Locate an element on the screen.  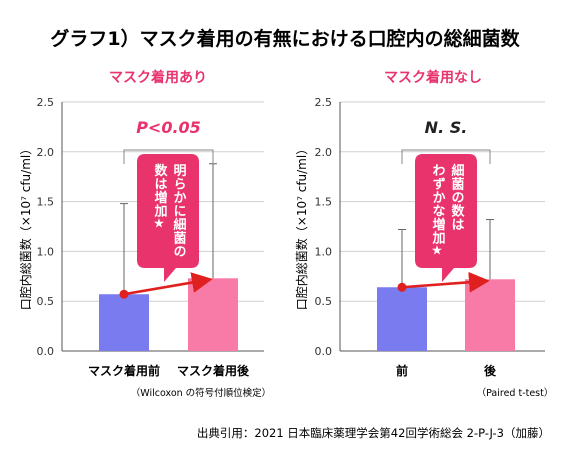
callout-text: 細菌の数は is located at coordinates (457, 197).